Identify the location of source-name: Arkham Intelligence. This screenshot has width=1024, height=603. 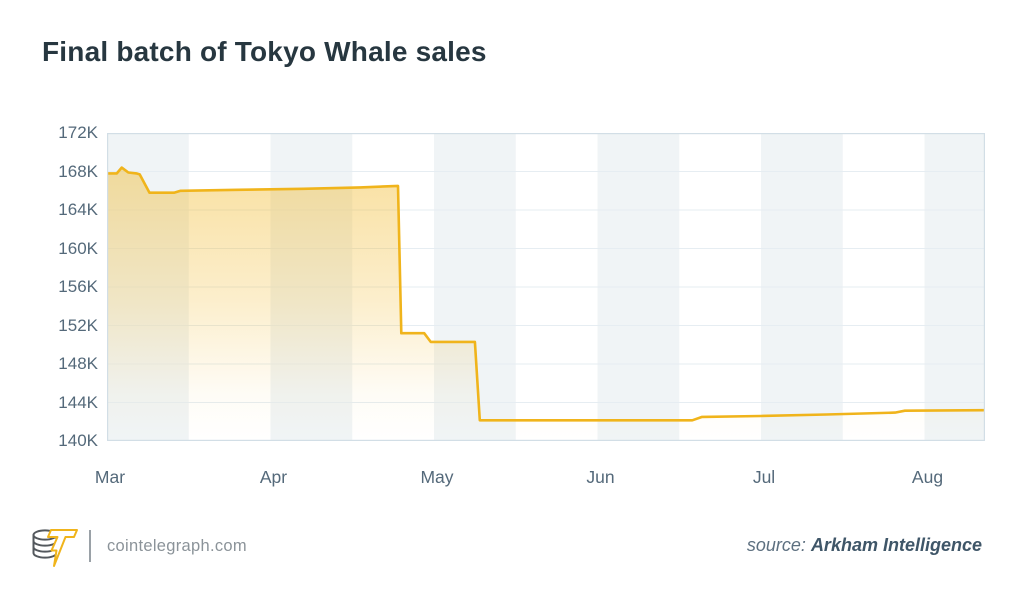
(896, 545).